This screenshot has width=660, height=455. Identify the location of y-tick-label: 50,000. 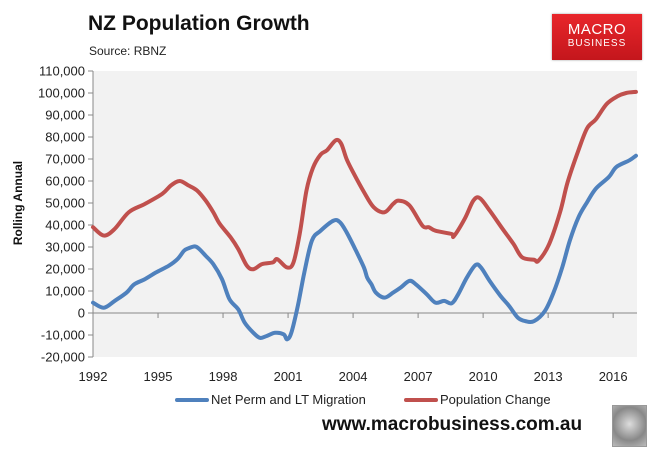
(65, 203).